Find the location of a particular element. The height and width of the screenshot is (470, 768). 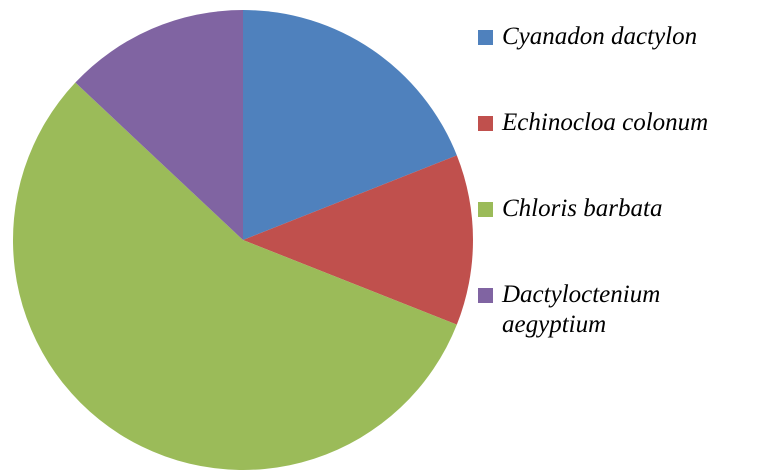

legend-label: Dactyloctenium aegyptium is located at coordinates (581, 309).